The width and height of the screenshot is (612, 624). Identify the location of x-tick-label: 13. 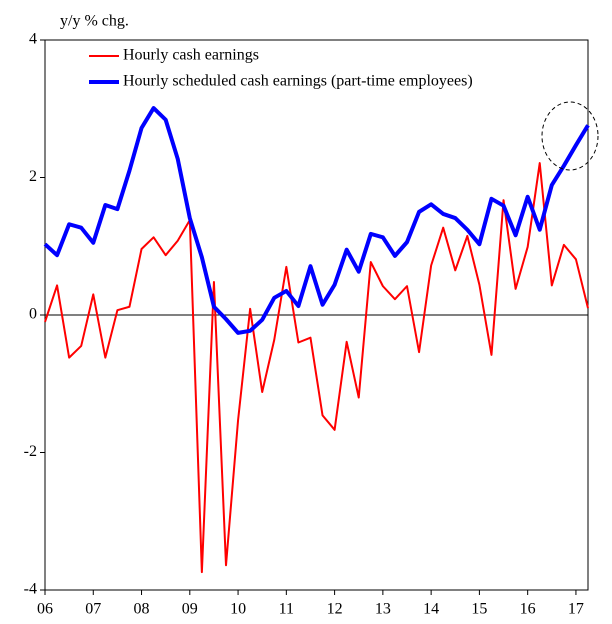
(383, 609).